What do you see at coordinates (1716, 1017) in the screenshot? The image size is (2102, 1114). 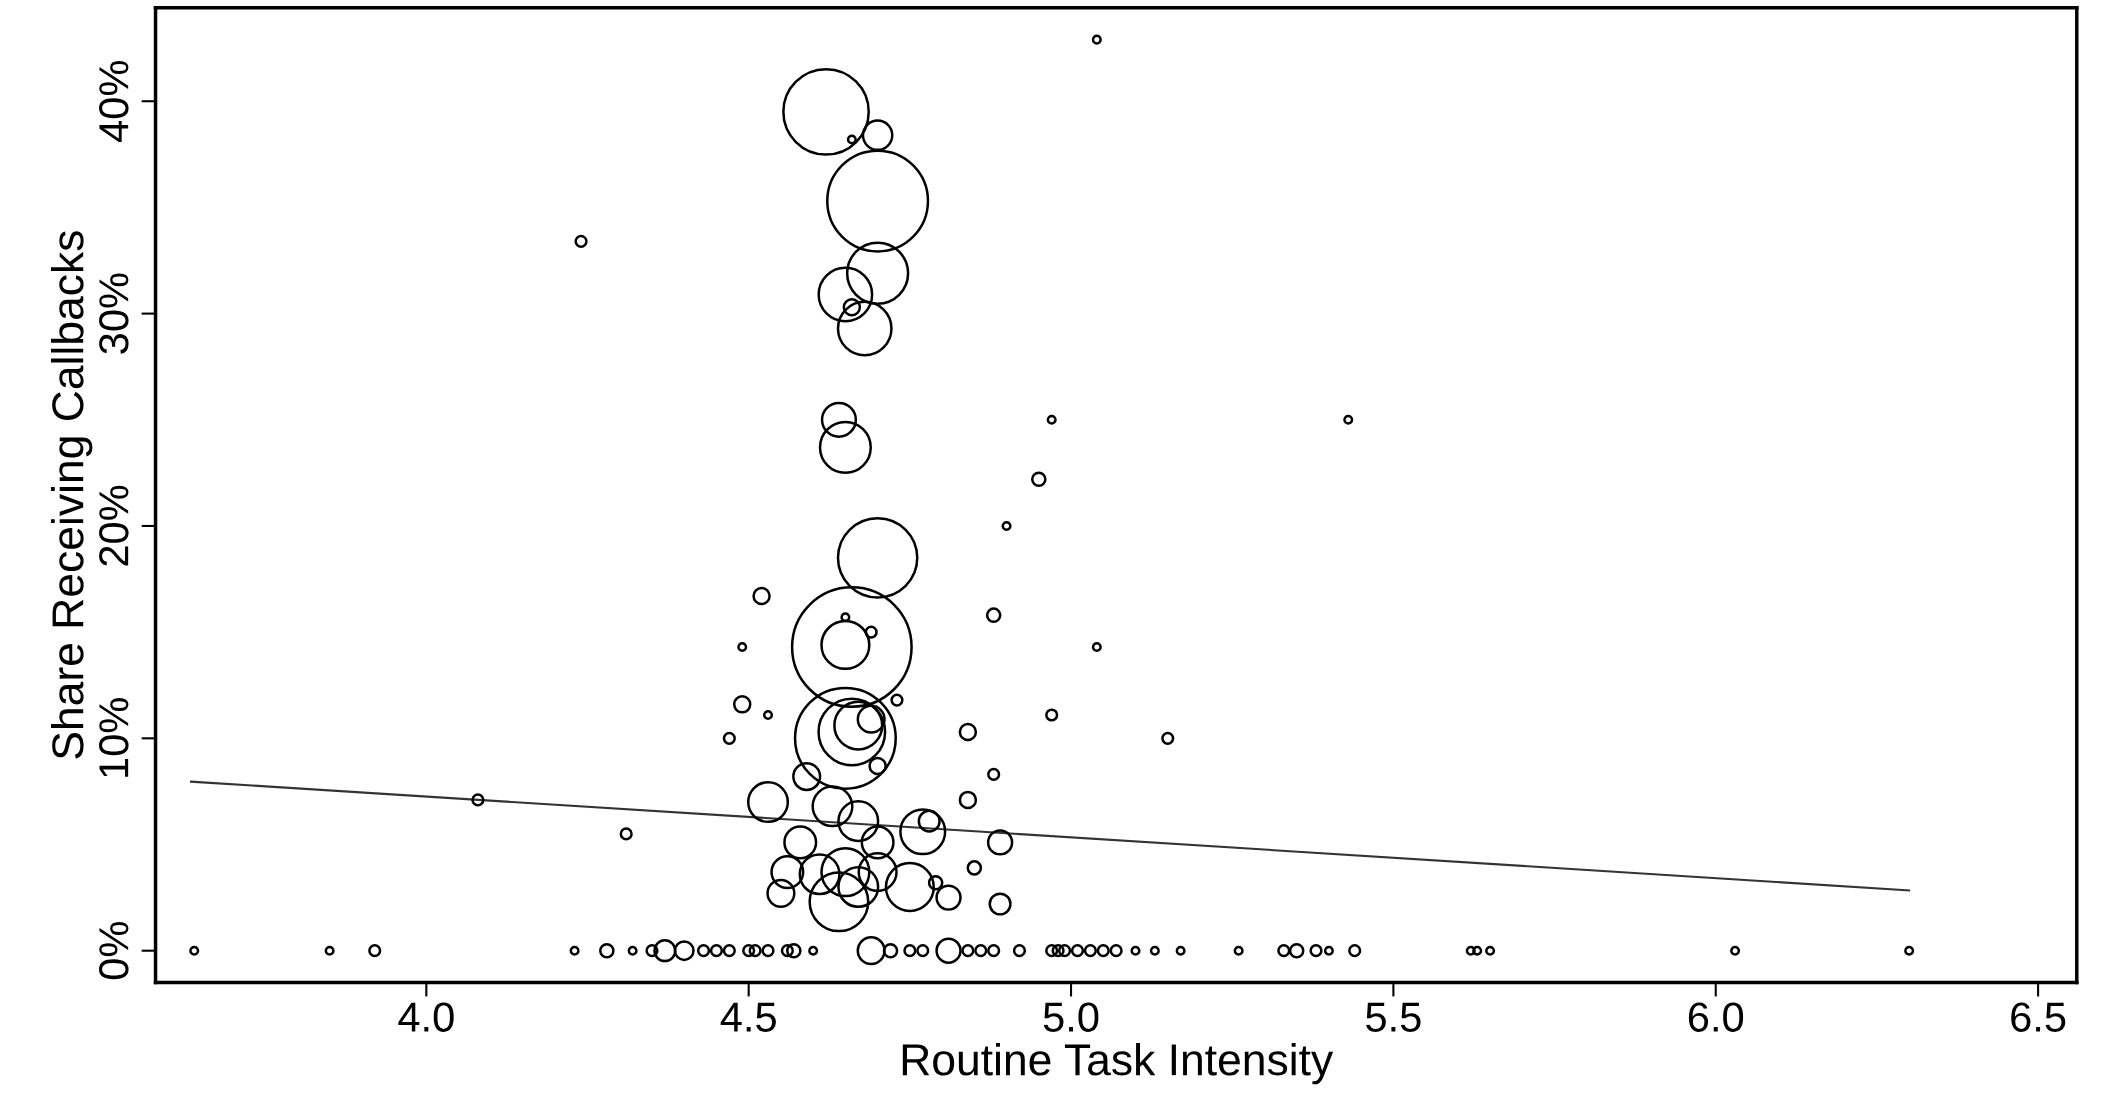 I see `x-tick-label: 6.0` at bounding box center [1716, 1017].